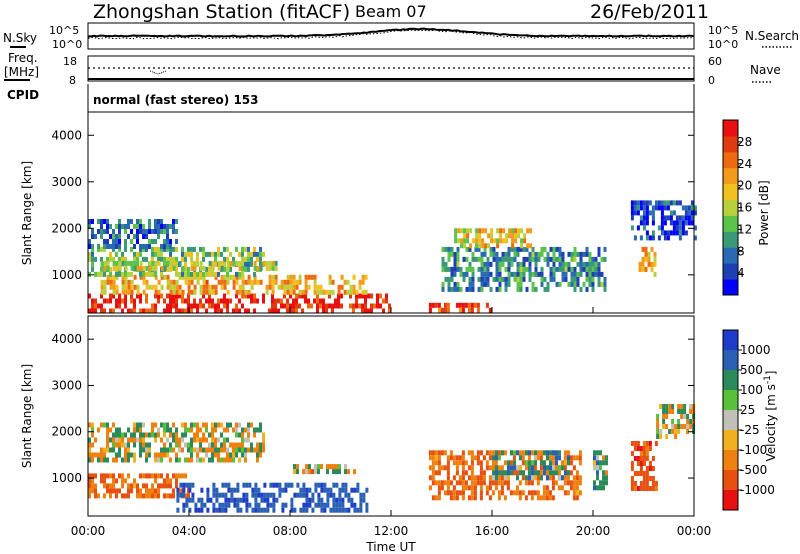  What do you see at coordinates (23, 58) in the screenshot?
I see `freq-label: Freq.` at bounding box center [23, 58].